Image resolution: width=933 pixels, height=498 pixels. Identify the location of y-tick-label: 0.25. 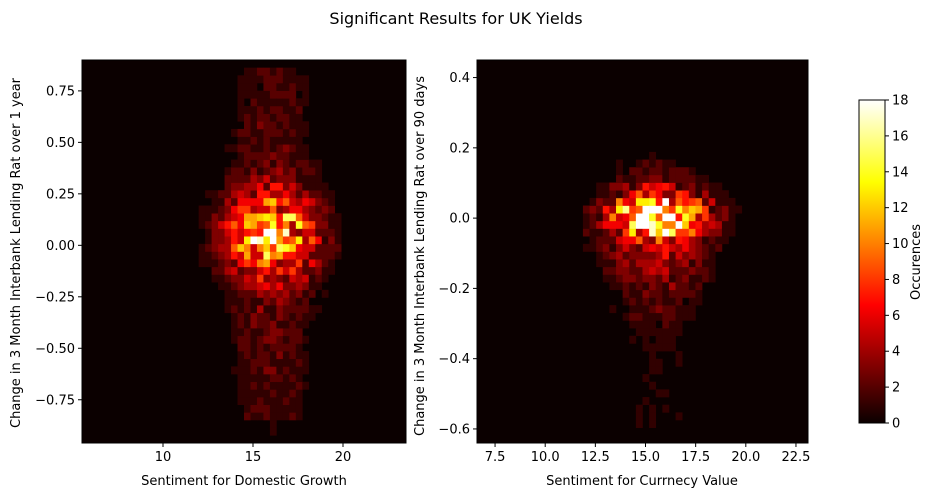
(60, 194).